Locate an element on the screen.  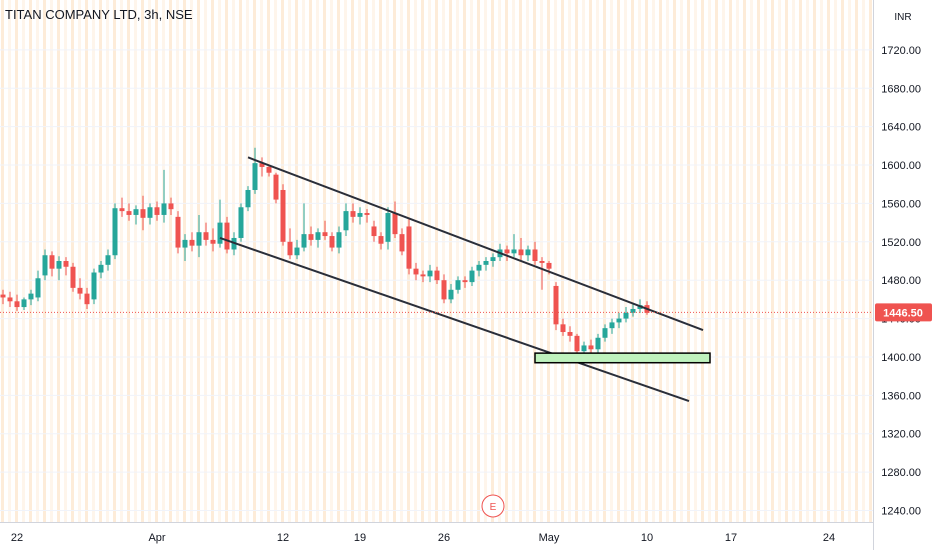
event-marker-icon is located at coordinates (493, 506).